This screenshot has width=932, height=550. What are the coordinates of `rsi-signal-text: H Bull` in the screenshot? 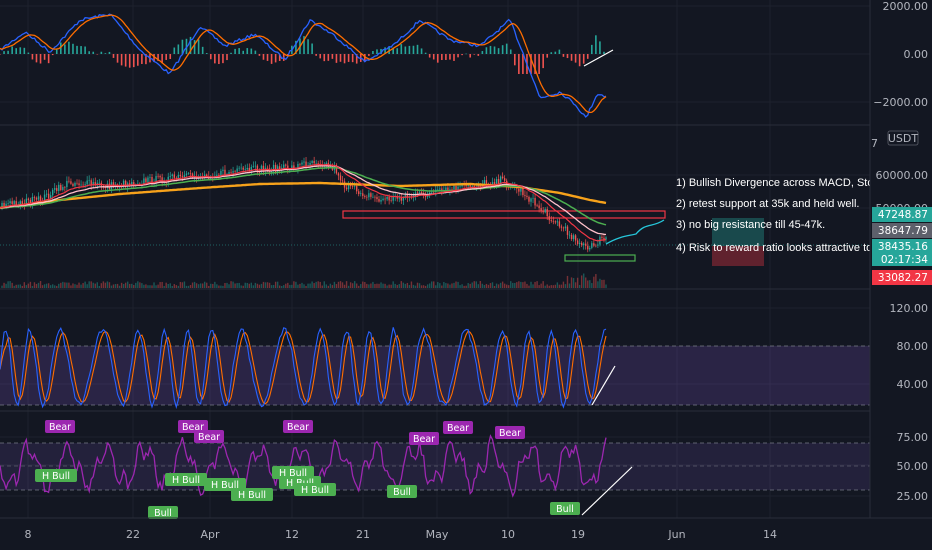 It's located at (56, 476).